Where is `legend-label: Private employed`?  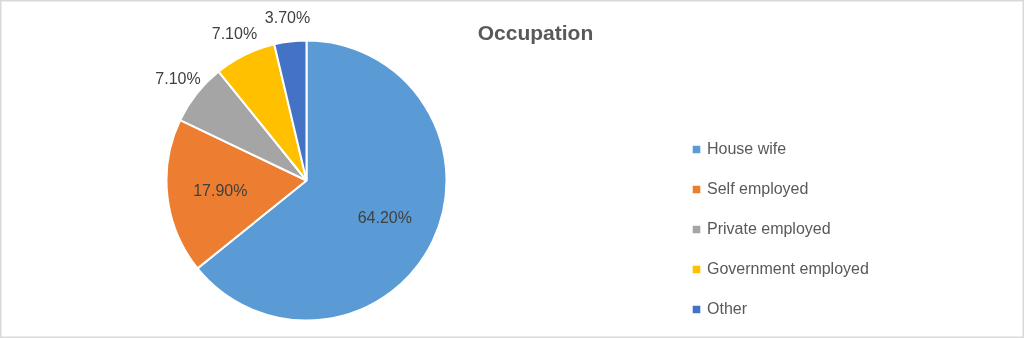 legend-label: Private employed is located at coordinates (769, 229).